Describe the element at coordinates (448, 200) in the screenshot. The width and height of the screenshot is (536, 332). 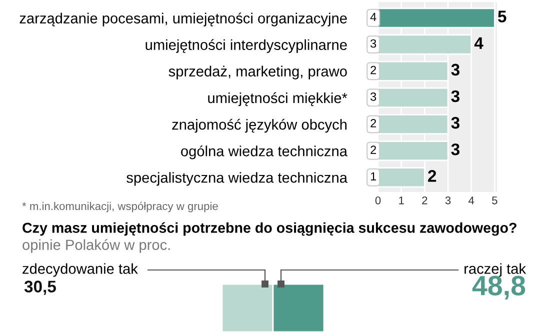
I see `x-tick-label: 3` at that location.